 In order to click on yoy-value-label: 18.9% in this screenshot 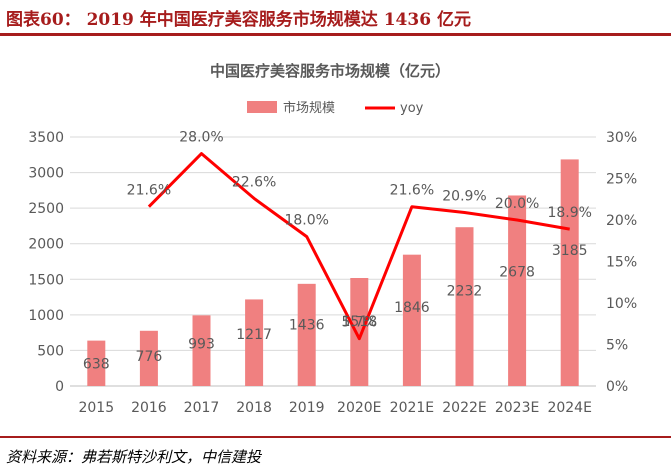, I will do `click(569, 213)`.